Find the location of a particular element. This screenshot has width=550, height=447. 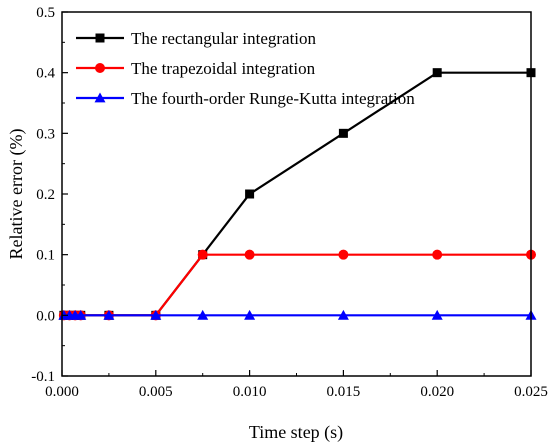

series-line is located at coordinates (297, 285).